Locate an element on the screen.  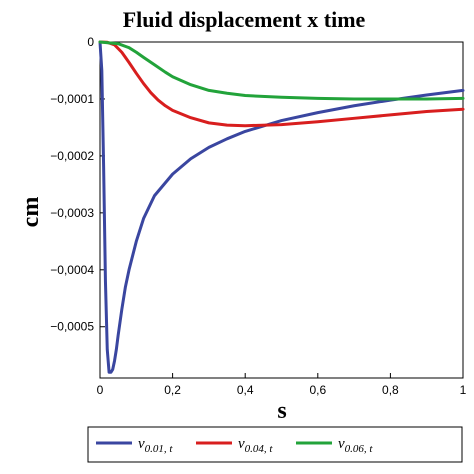
legend-series-subscript: 0.06, t is located at coordinates (359, 449).